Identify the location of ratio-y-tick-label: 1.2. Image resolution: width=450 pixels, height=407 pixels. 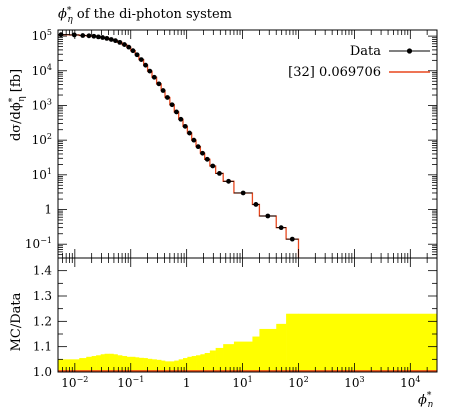
(42, 321).